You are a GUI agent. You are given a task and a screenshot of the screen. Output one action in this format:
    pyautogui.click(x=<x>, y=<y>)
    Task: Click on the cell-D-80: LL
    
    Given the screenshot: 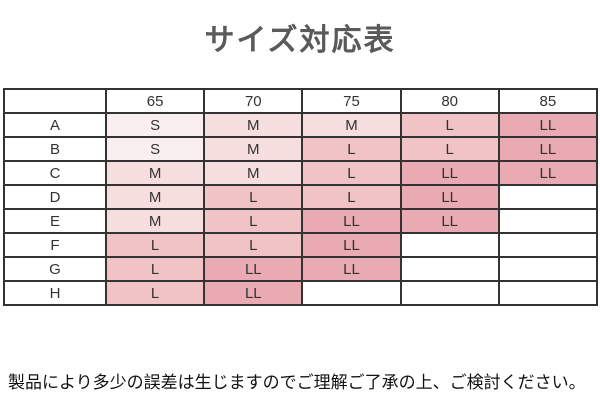 What is the action you would take?
    pyautogui.click(x=449, y=197)
    